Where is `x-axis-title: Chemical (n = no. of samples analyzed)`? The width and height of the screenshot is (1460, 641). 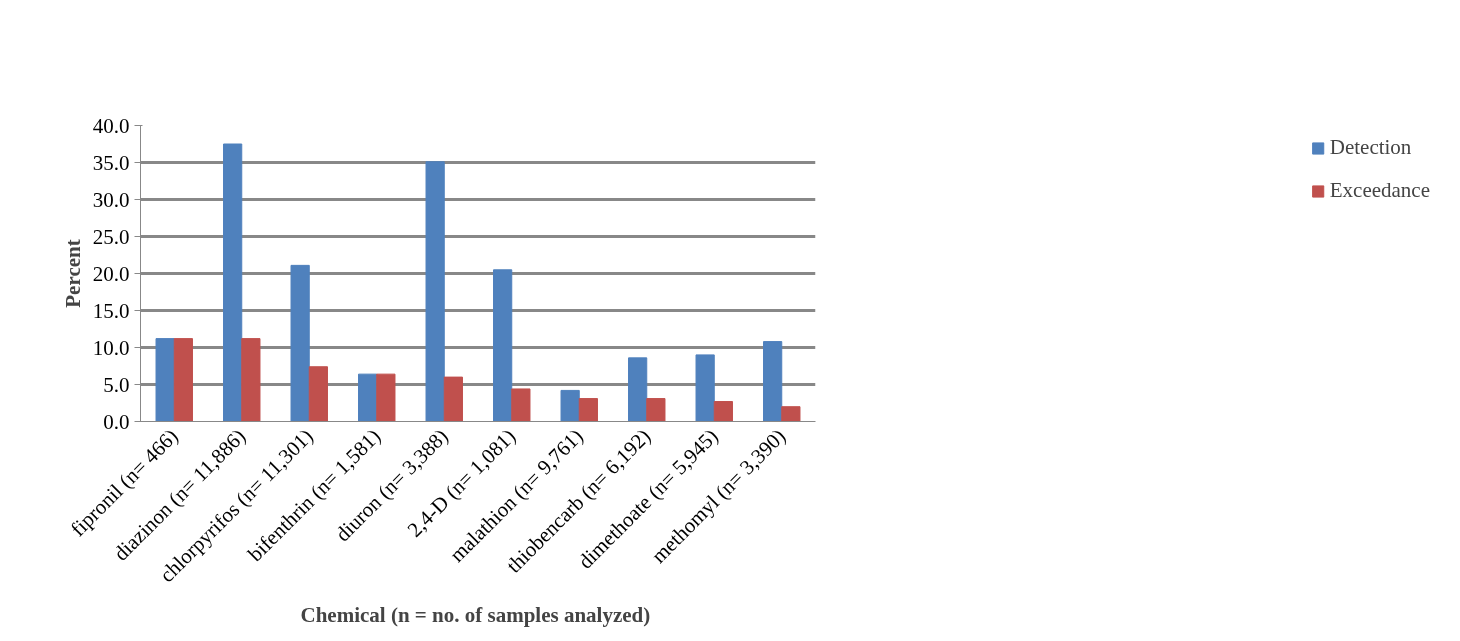 x-axis-title: Chemical (n = no. of samples analyzed) is located at coordinates (475, 615).